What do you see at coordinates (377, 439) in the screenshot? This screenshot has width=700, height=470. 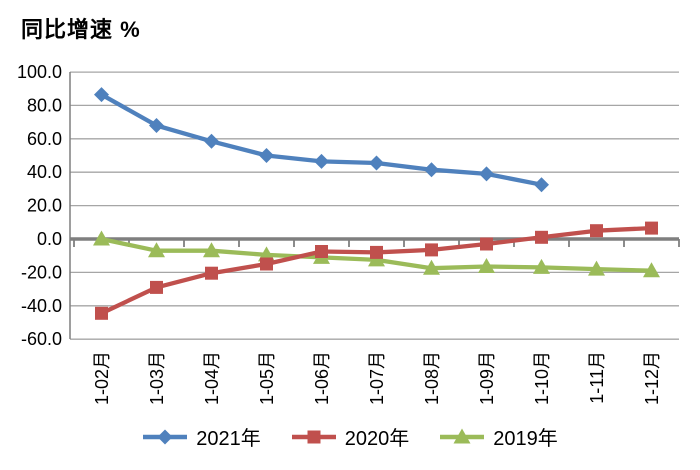 I see `legend-label: 2020年` at bounding box center [377, 439].